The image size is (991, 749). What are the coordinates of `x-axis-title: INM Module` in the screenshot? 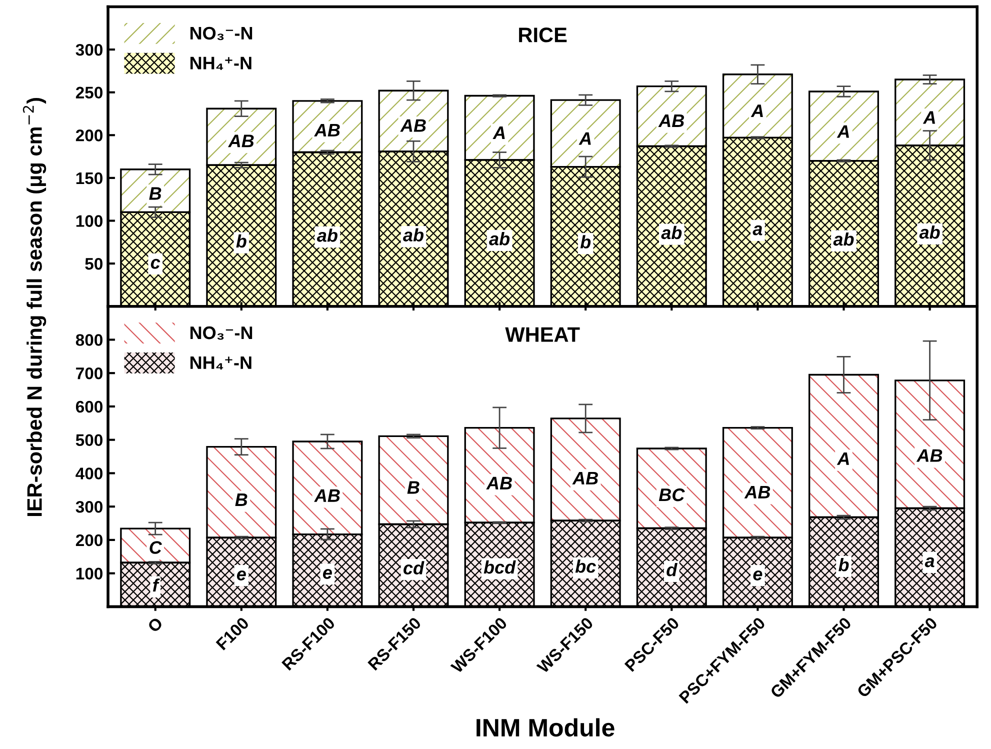 It's located at (545, 727).